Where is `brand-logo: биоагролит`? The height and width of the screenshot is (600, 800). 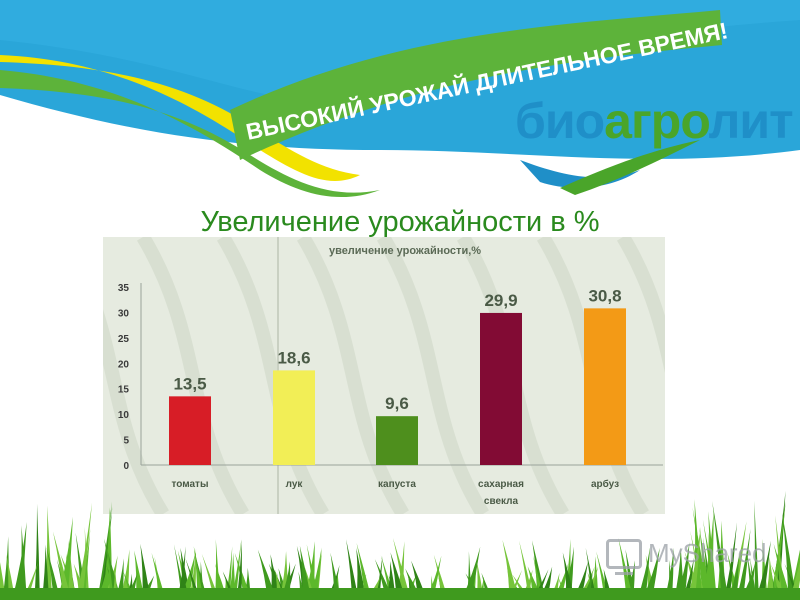 brand-logo: биоагролит is located at coordinates (654, 121).